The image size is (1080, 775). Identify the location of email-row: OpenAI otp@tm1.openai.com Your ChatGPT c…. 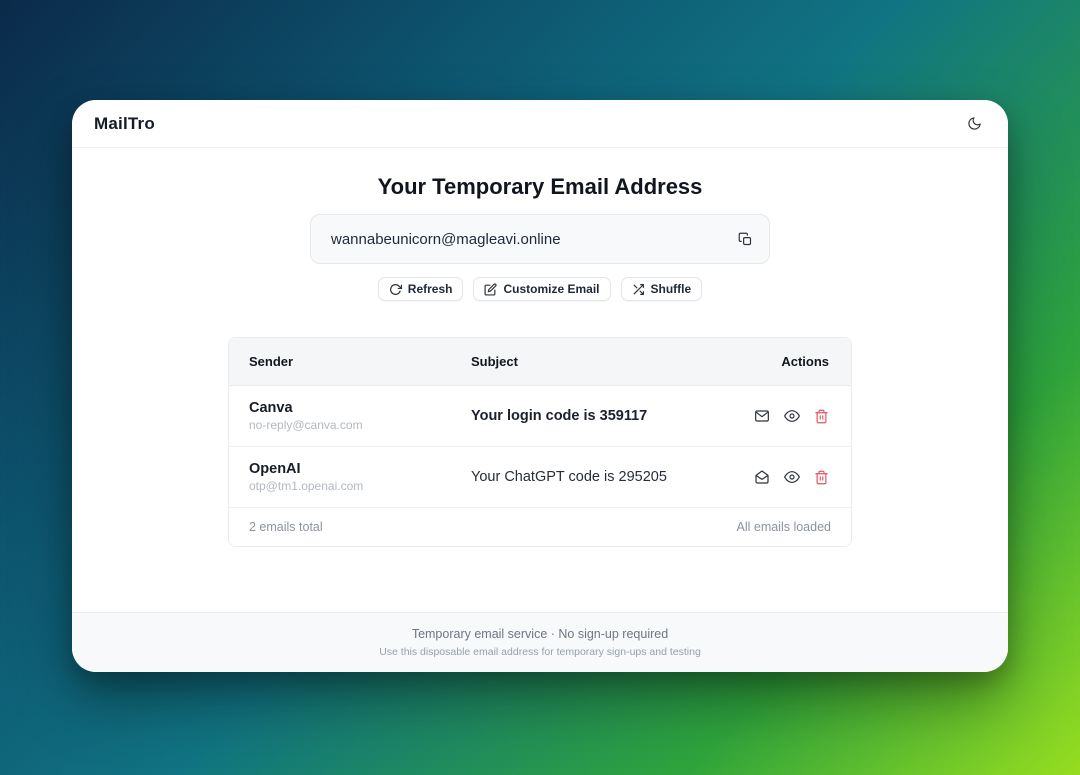
(540, 477).